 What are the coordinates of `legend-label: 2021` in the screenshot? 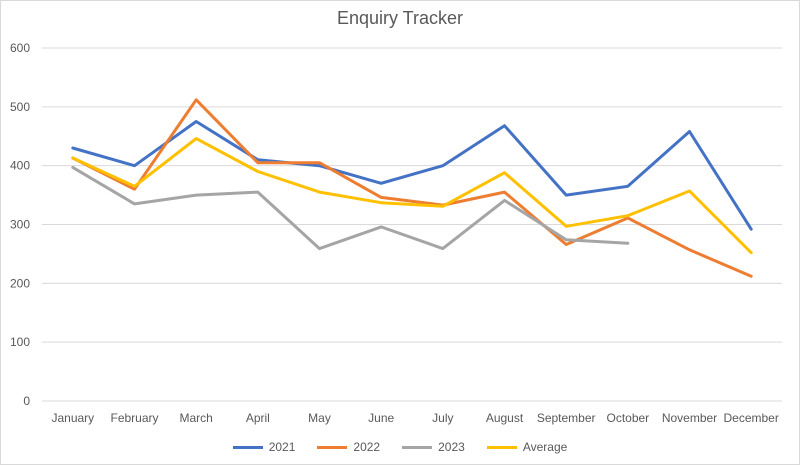 It's located at (282, 447).